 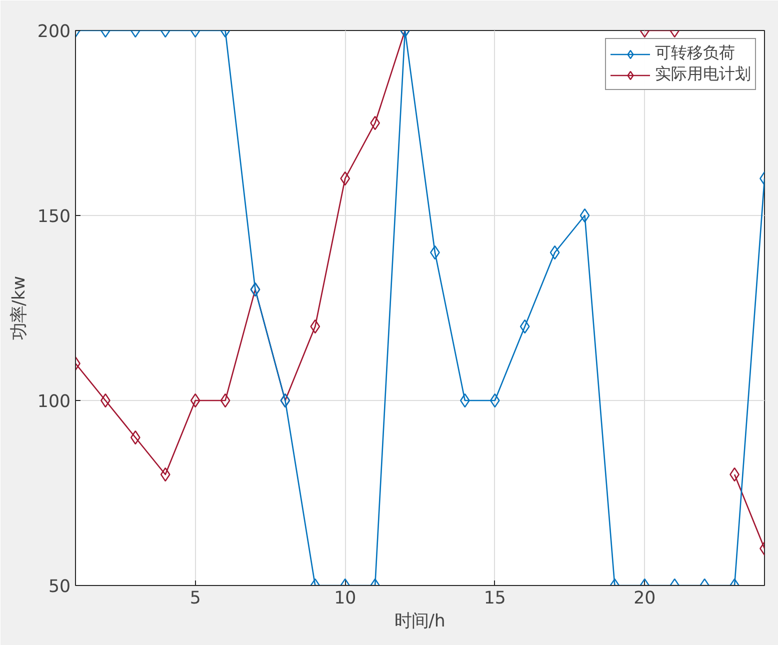 What do you see at coordinates (495, 598) in the screenshot?
I see `x-tick-label: 15` at bounding box center [495, 598].